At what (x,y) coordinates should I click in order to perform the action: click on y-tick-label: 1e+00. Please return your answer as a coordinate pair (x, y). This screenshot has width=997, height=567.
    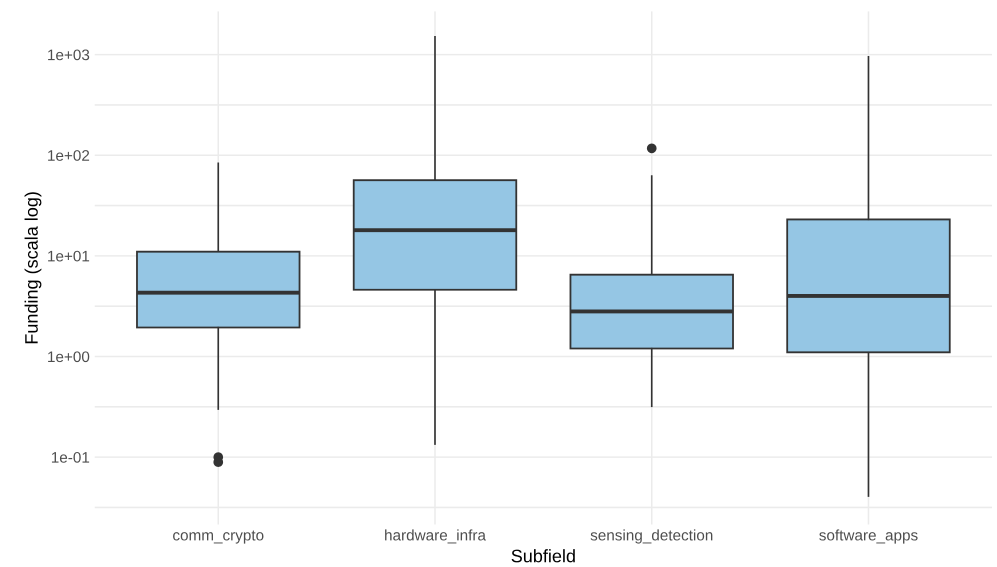
    Looking at the image, I should click on (69, 356).